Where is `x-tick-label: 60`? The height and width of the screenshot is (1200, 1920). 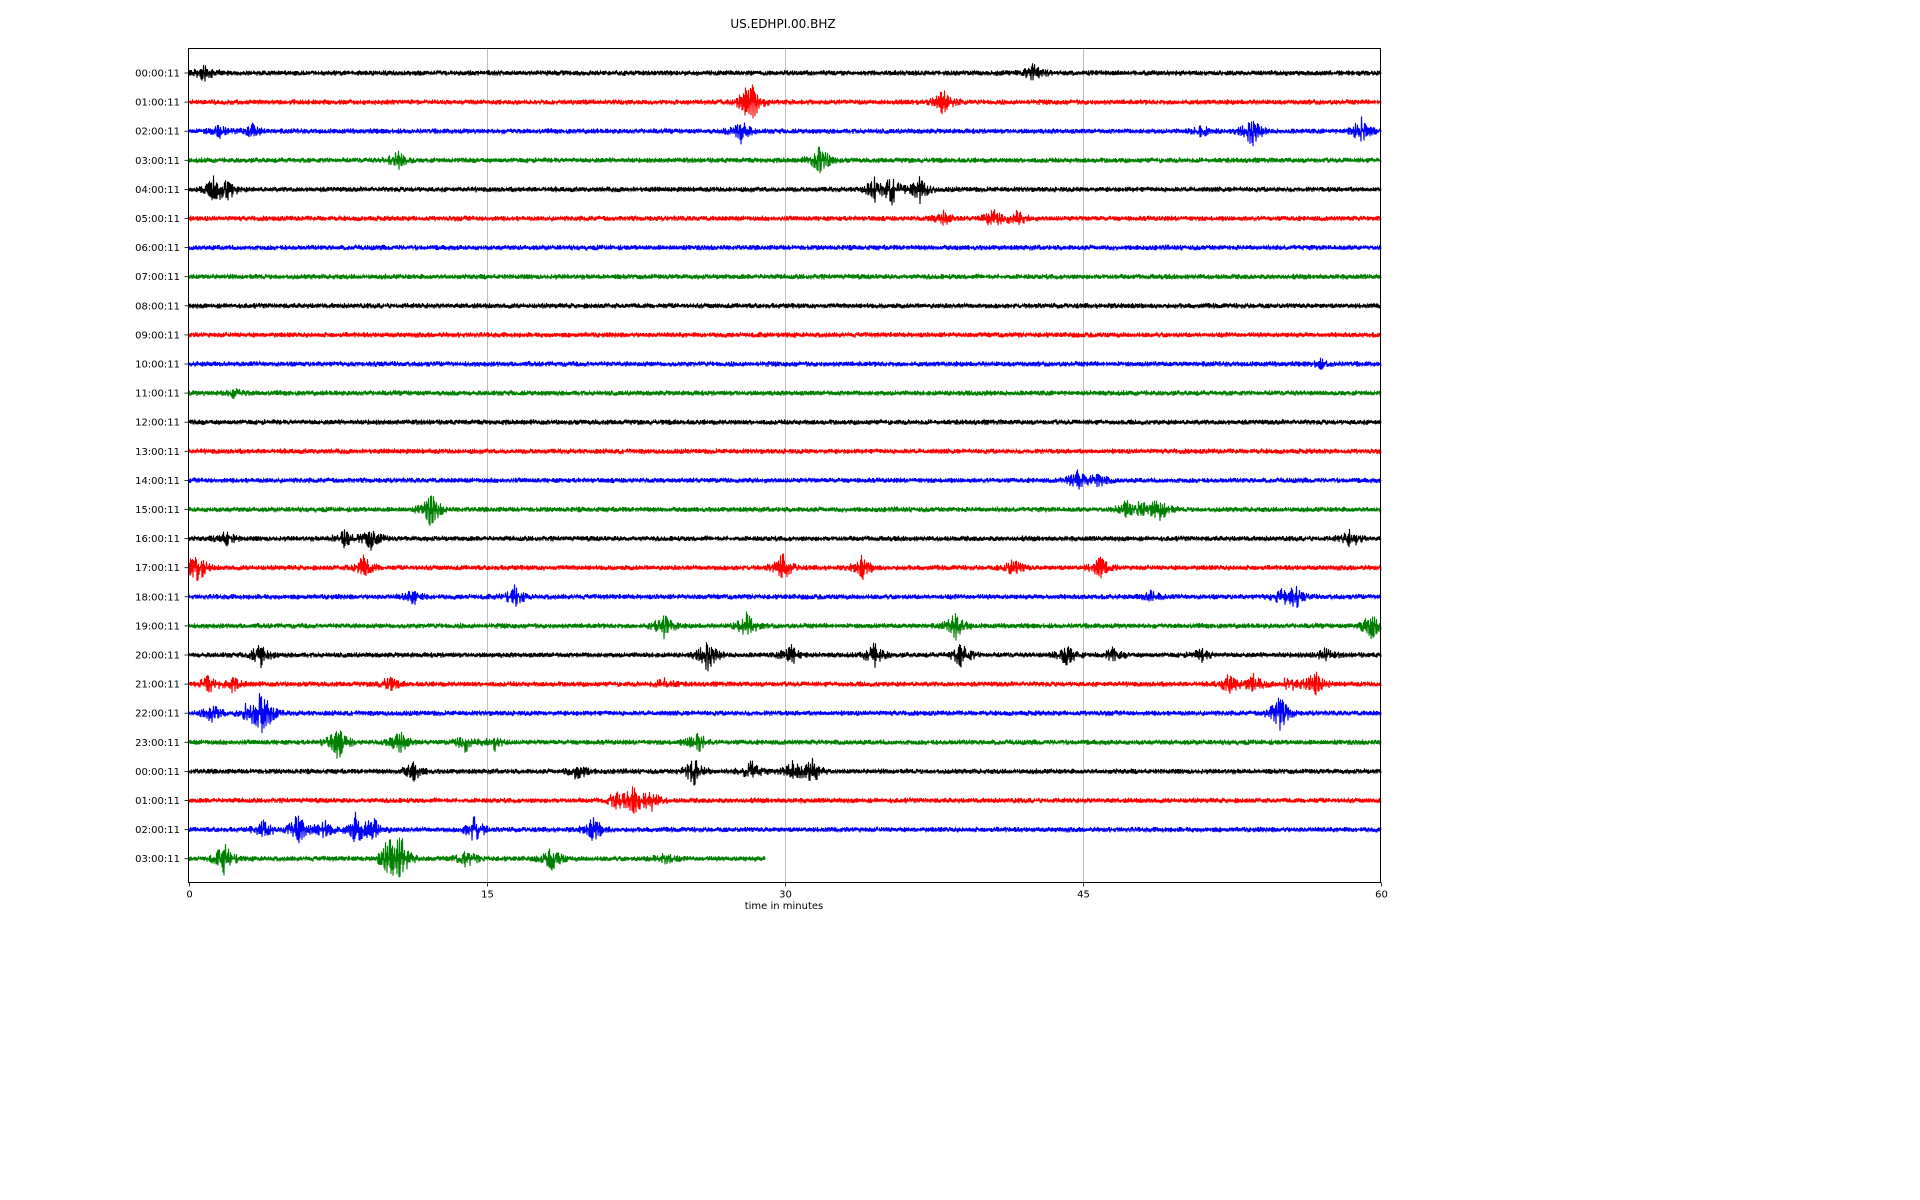
x-tick-label: 60 is located at coordinates (1381, 895).